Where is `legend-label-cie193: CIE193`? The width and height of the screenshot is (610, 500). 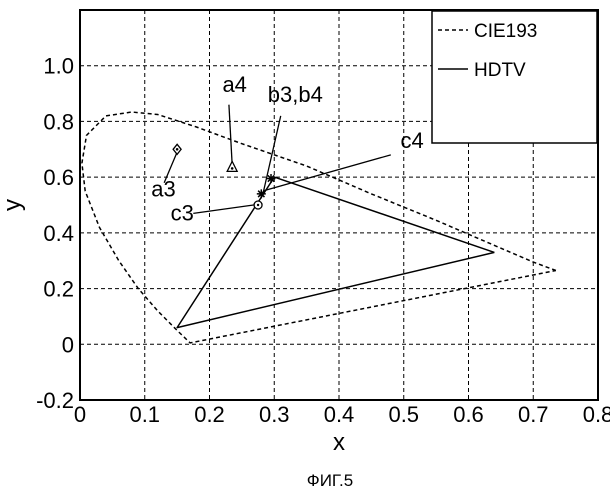 legend-label-cie193: CIE193 is located at coordinates (505, 31).